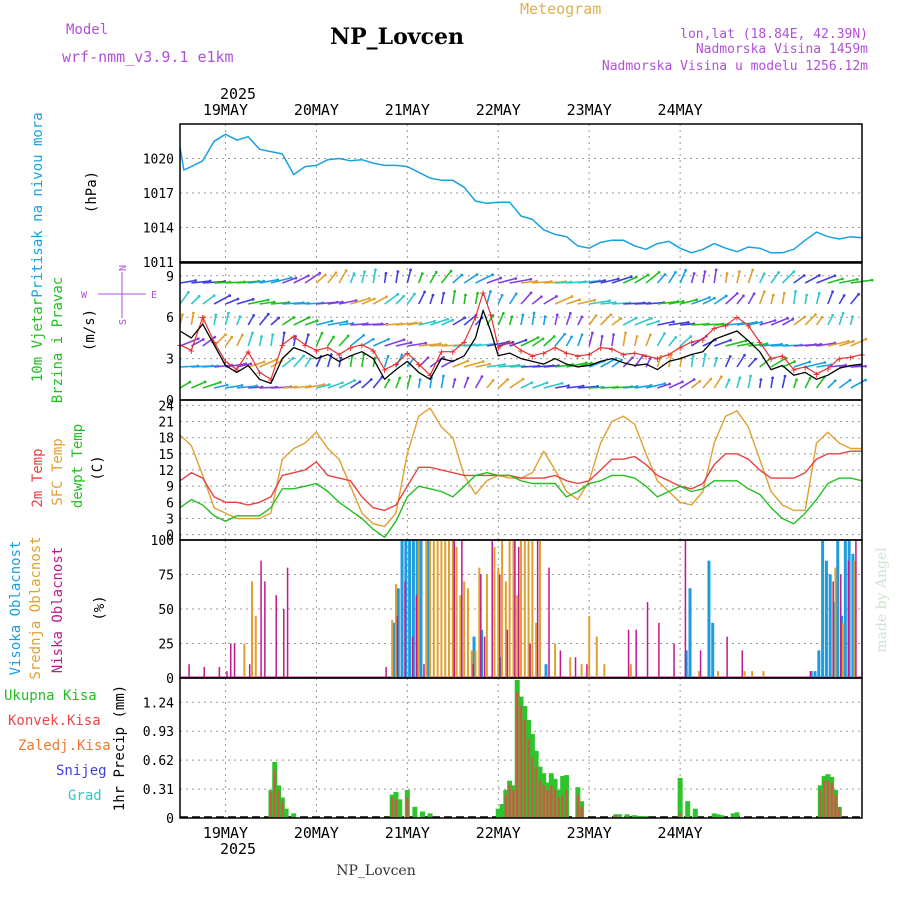 Image resolution: width=900 pixels, height=900 pixels. Describe the element at coordinates (58, 610) in the screenshot. I see `low-cloud-label: Niska Oblacnost` at that location.